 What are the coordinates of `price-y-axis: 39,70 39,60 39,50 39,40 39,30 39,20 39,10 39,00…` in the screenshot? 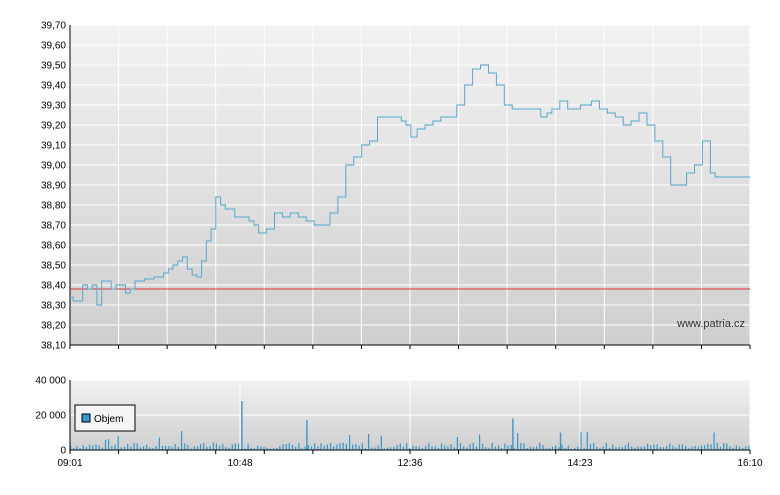 It's located at (53, 186).